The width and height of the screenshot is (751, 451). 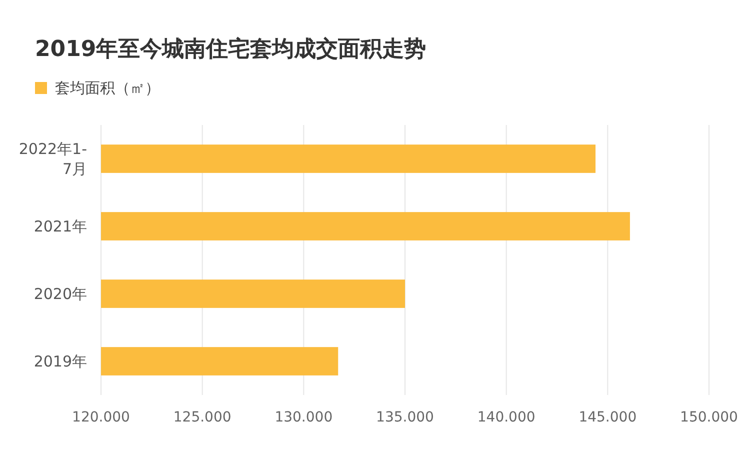 I want to click on x-tick-label: 145.000, so click(x=607, y=417).